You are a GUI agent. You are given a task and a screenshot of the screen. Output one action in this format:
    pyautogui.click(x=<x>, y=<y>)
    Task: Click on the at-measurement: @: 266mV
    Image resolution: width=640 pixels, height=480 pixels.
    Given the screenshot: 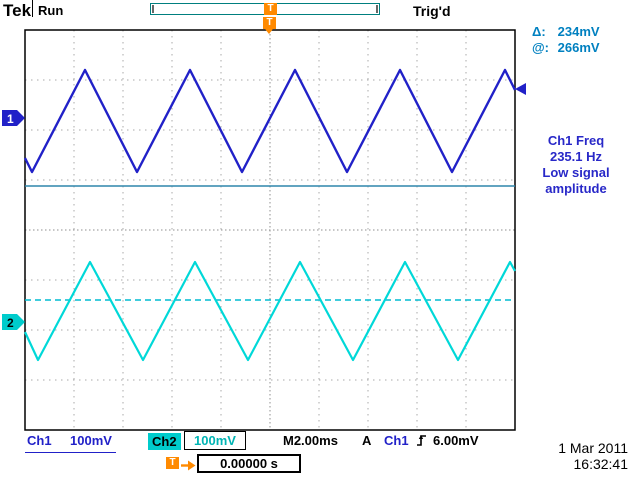 What is the action you would take?
    pyautogui.click(x=566, y=47)
    